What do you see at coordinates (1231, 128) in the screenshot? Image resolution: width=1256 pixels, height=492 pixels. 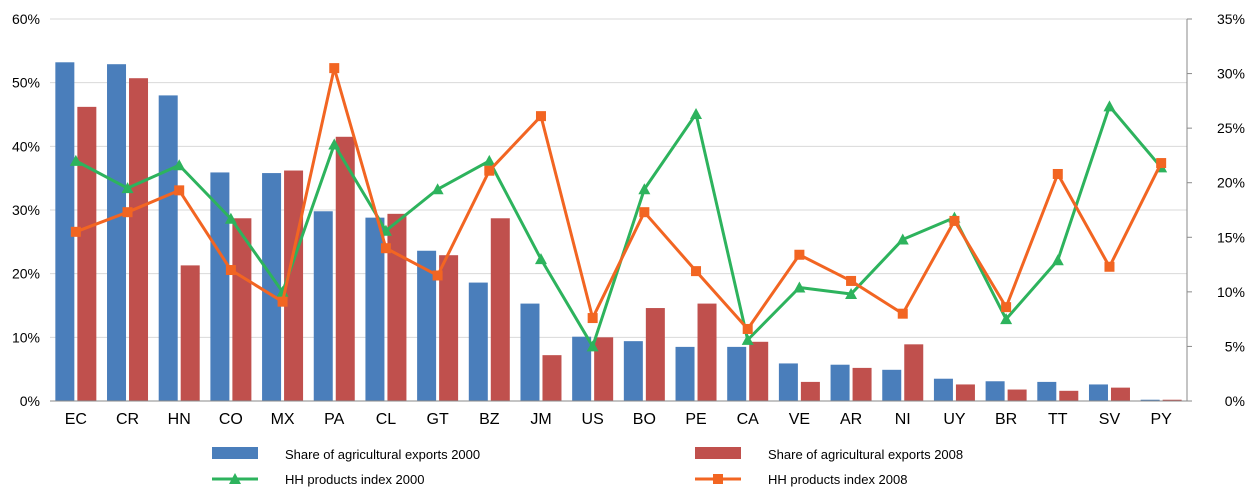 I see `right-tick-label: 25%` at bounding box center [1231, 128].